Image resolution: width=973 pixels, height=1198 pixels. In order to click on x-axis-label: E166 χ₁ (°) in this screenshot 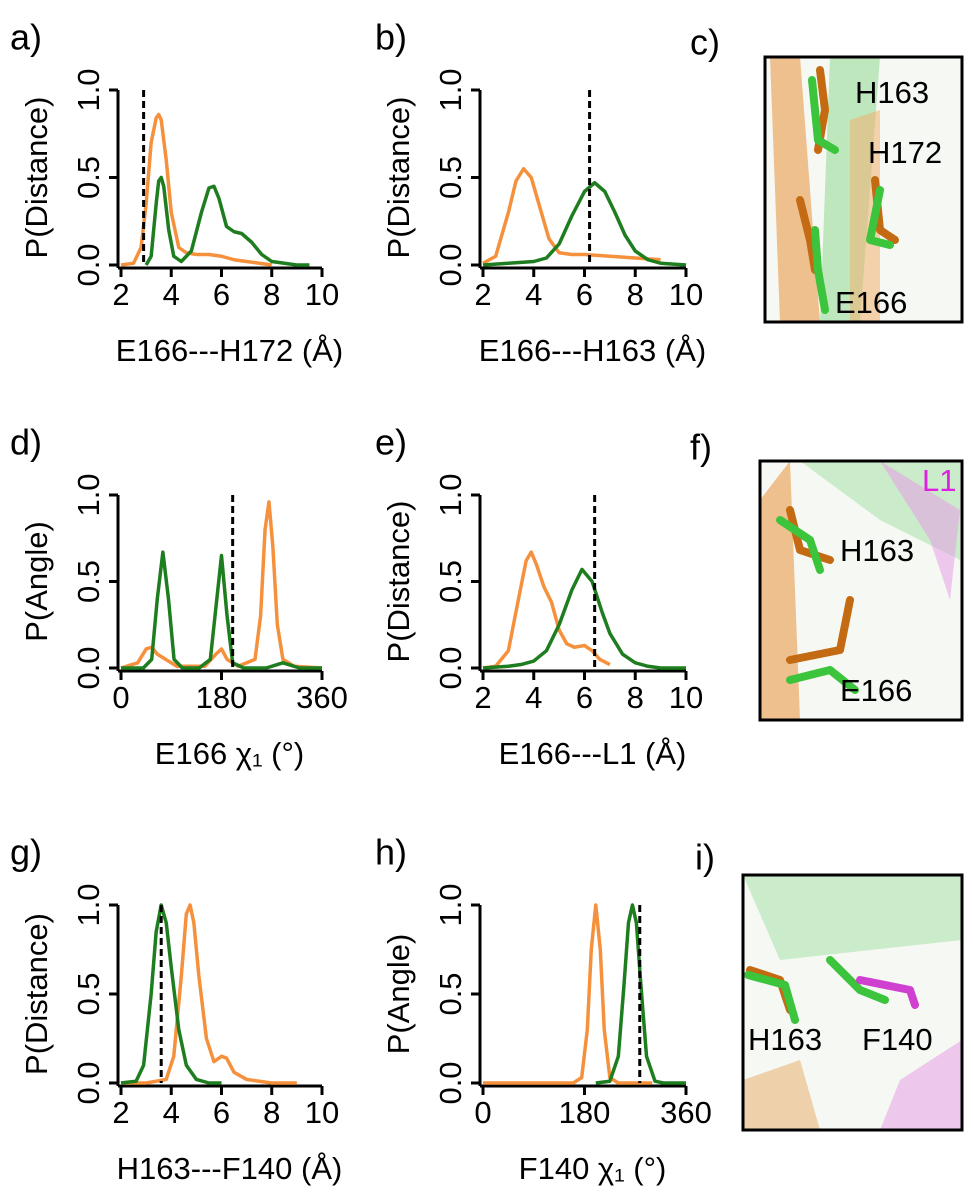, I will do `click(229, 753)`.